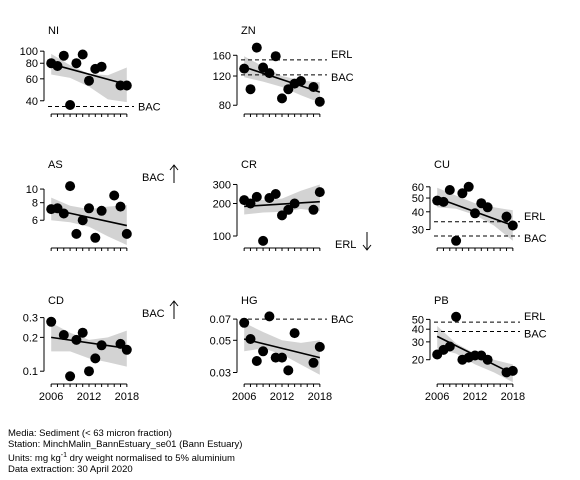 The width and height of the screenshot is (580, 480). What do you see at coordinates (249, 301) in the screenshot?
I see `panel-title: HG` at bounding box center [249, 301].